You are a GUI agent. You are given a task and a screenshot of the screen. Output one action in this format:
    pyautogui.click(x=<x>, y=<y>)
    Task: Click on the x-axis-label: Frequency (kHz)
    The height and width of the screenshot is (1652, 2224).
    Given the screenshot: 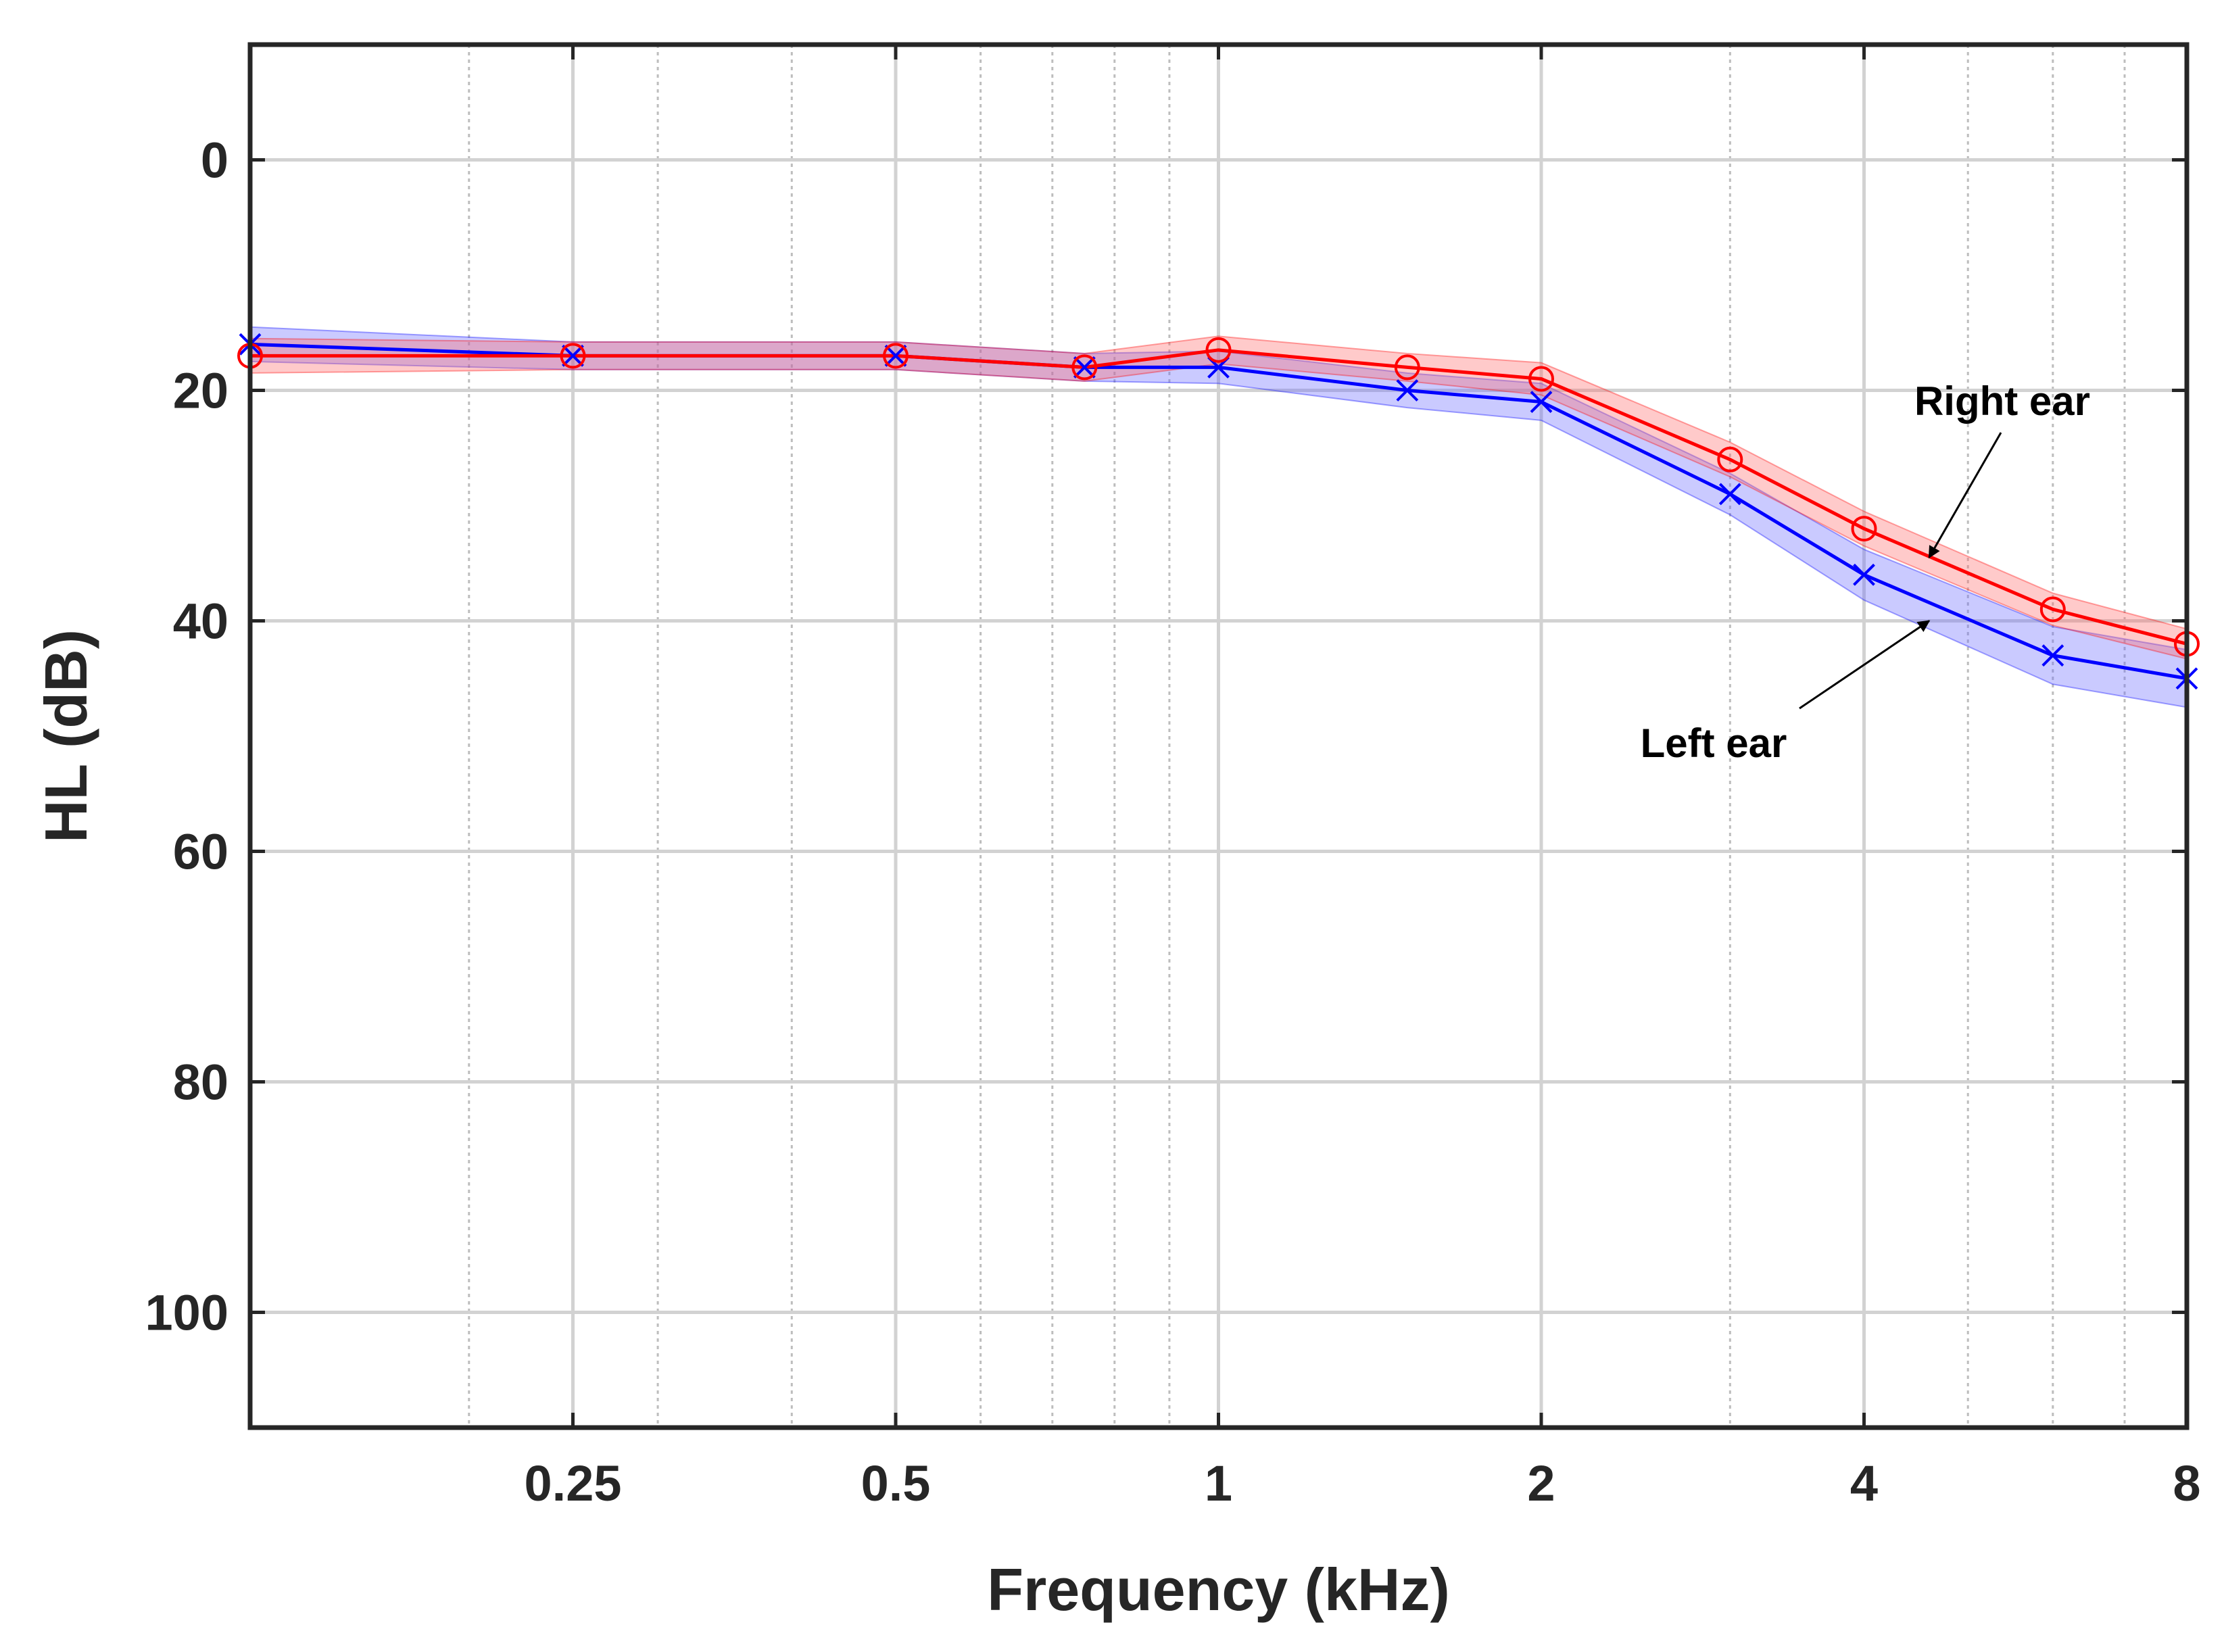 What is the action you would take?
    pyautogui.click(x=1218, y=1589)
    